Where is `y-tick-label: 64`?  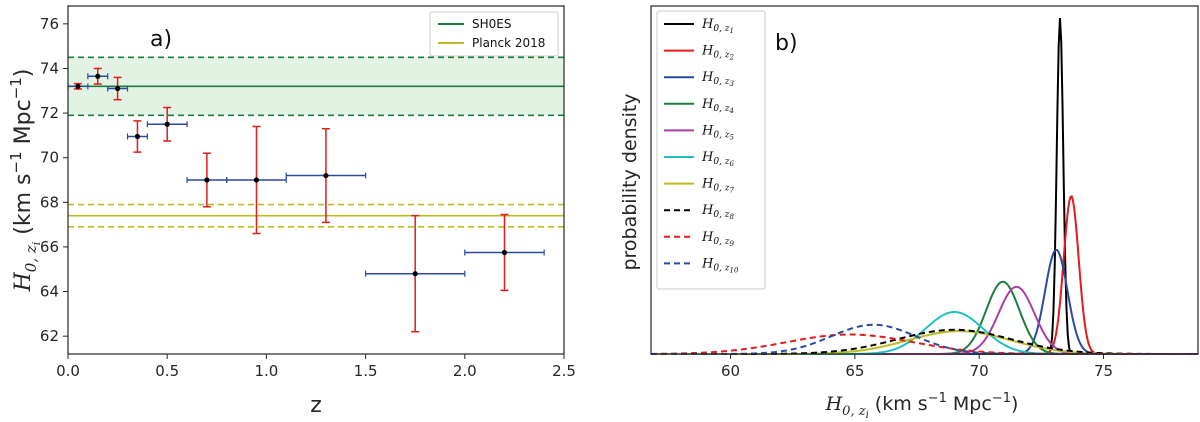 y-tick-label: 64 is located at coordinates (49, 292).